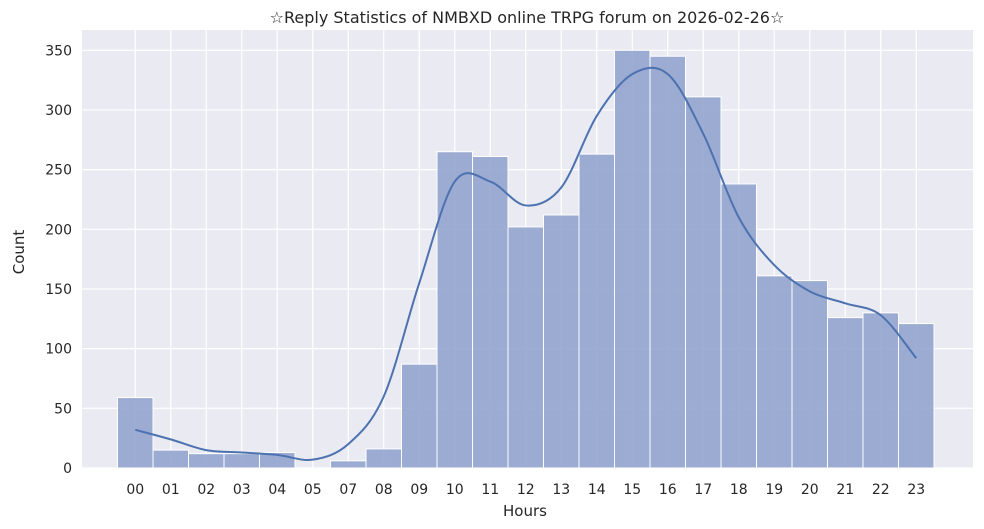  What do you see at coordinates (525, 511) in the screenshot?
I see `x-axis-label: Hours` at bounding box center [525, 511].